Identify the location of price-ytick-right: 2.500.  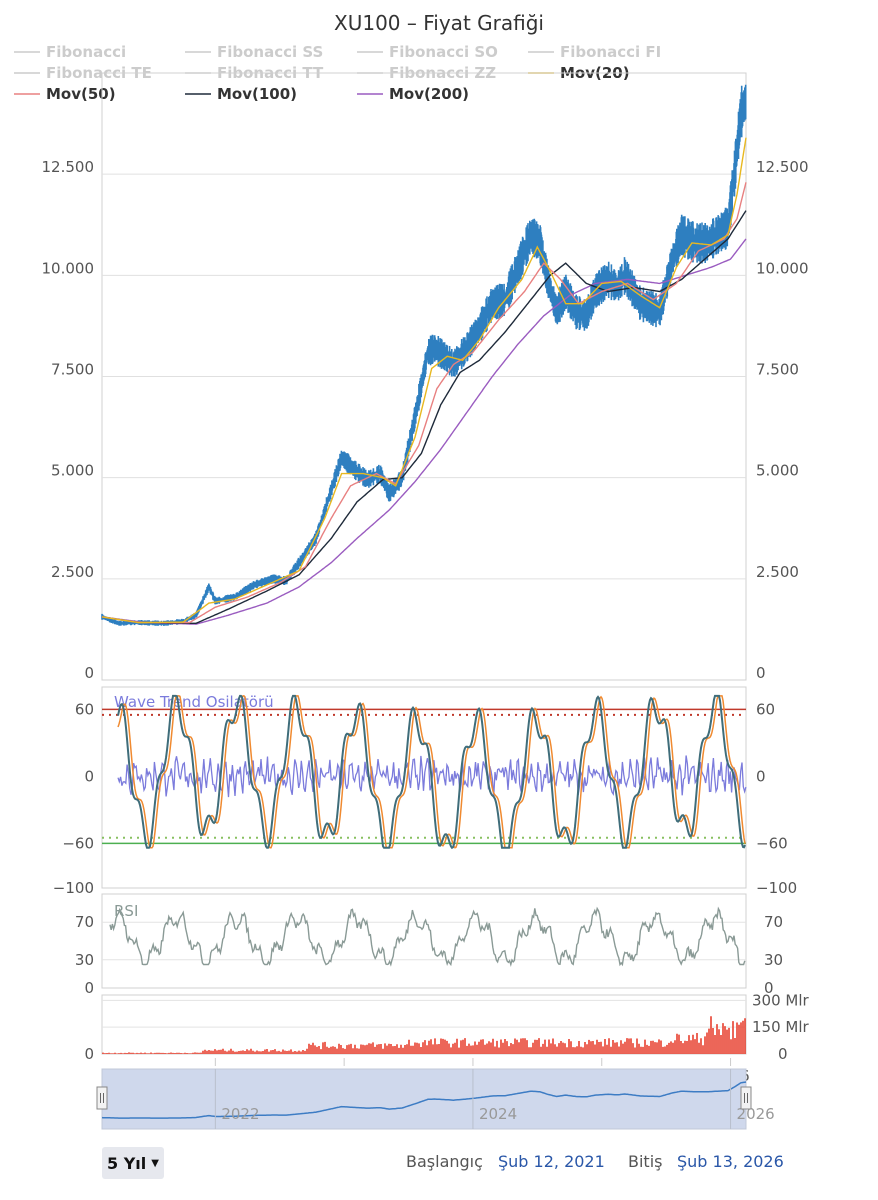
(777, 572).